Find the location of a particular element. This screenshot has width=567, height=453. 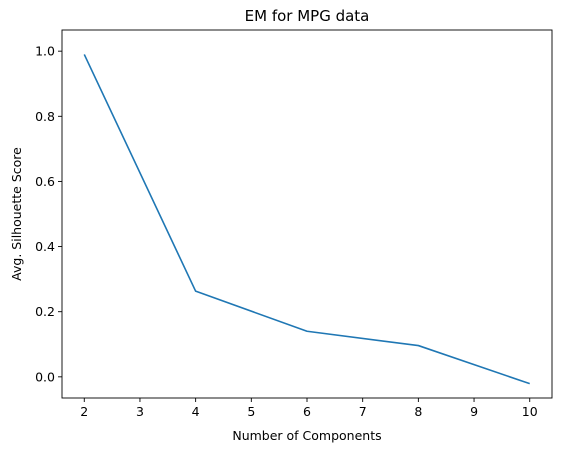

x-tick-label: 10 is located at coordinates (530, 411).